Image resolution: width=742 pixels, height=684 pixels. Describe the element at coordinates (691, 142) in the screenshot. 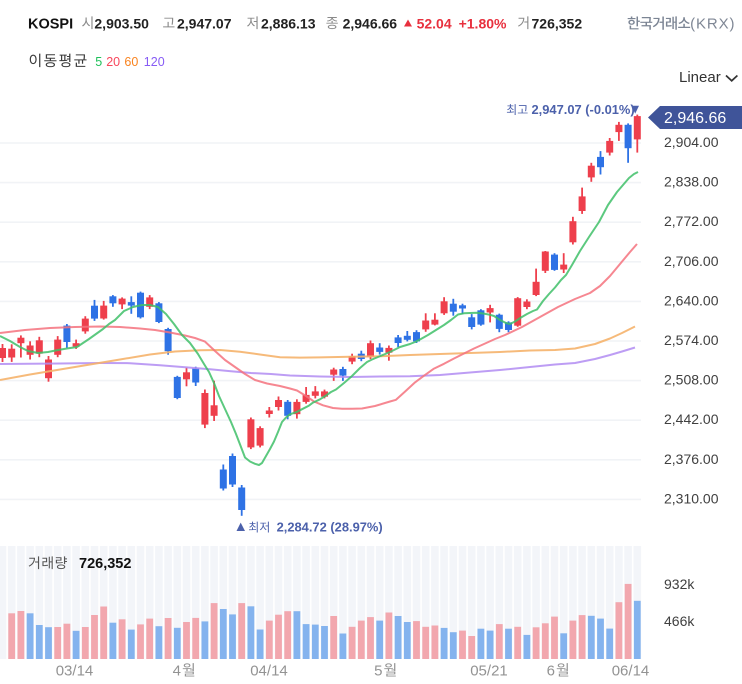

I see `svg-text: 2,904.00` at that location.